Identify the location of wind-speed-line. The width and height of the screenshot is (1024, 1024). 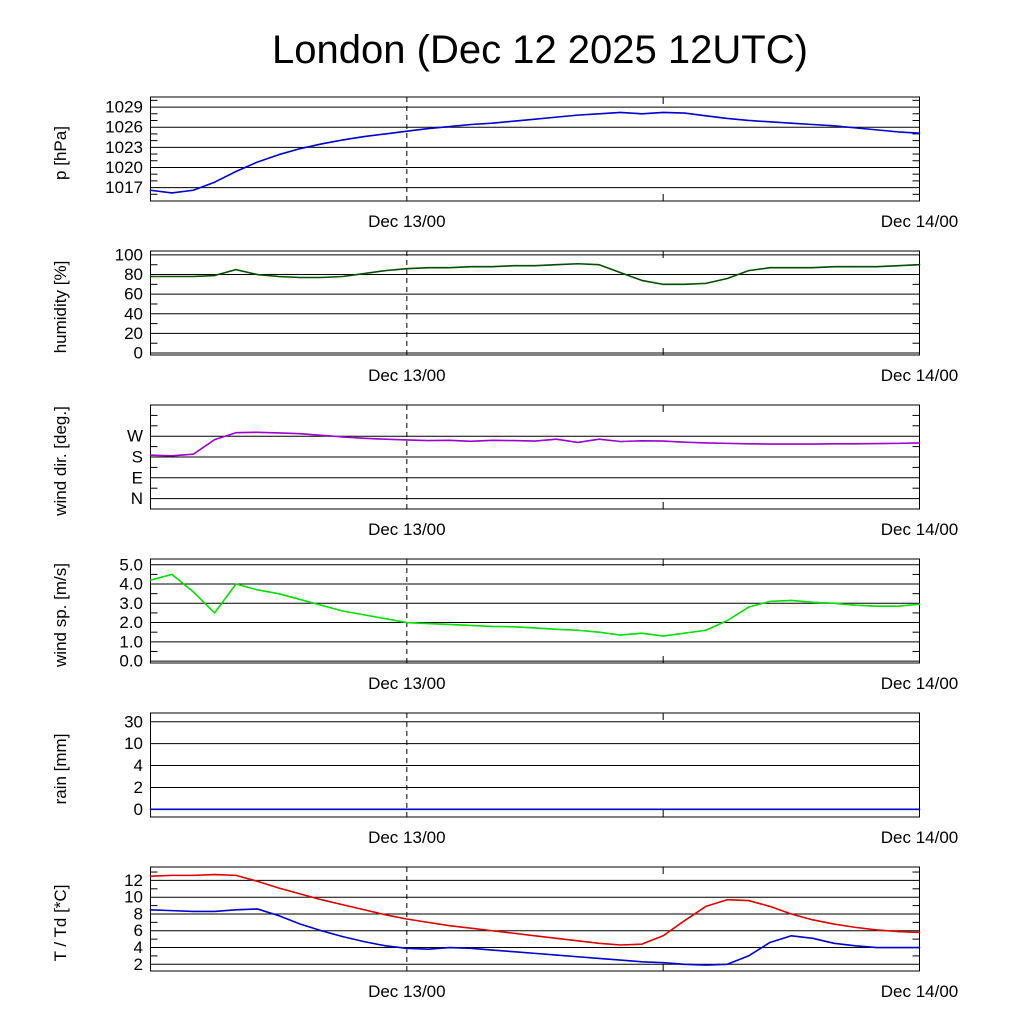
(535, 605).